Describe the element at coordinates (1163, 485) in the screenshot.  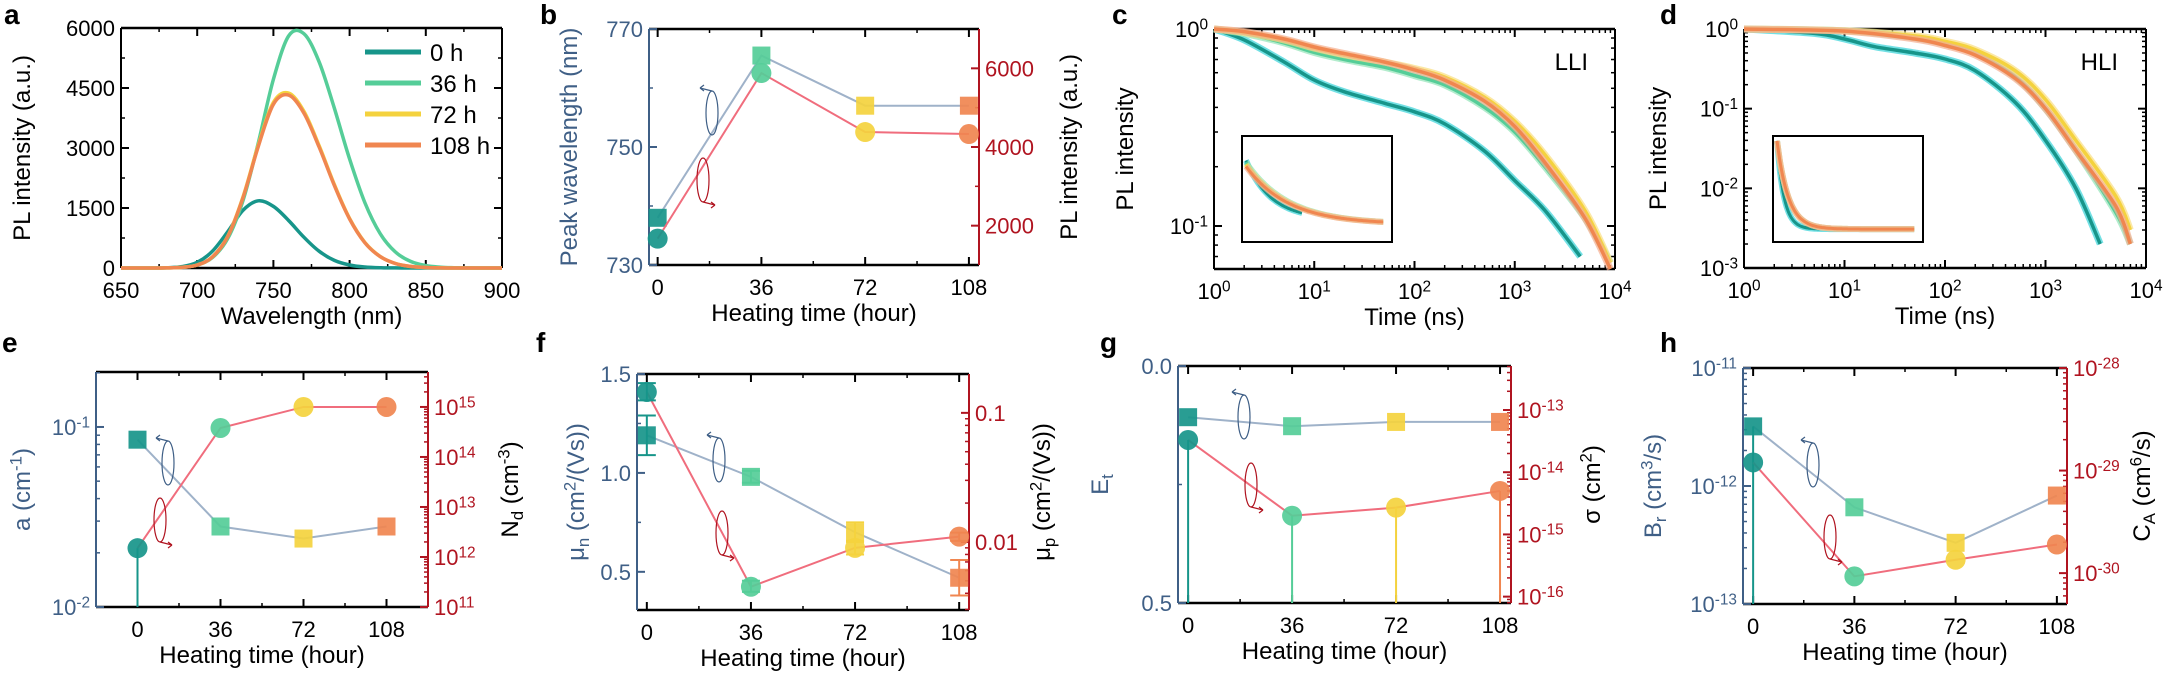
I see `left-y-axis-ticks: 0.0 0.5` at that location.